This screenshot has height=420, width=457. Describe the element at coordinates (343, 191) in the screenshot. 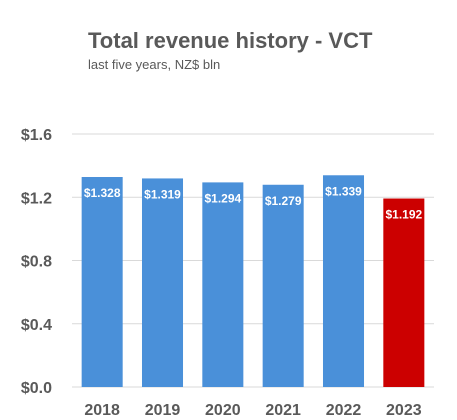

I see `data-label: $1.339` at that location.